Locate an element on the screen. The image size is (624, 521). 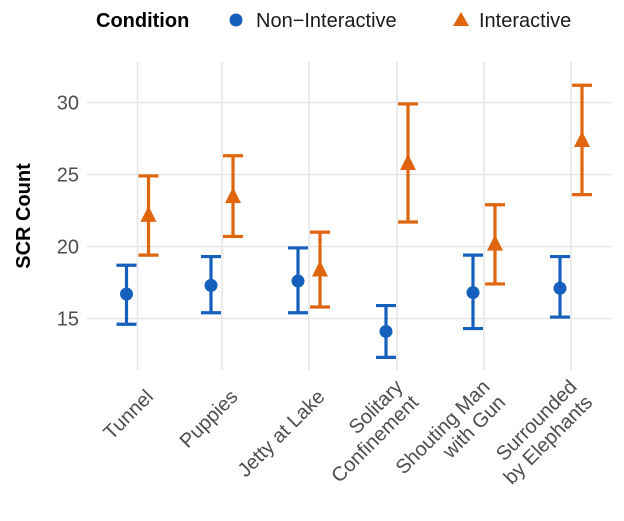
legend-entry-interactive: Interactive is located at coordinates (512, 21).